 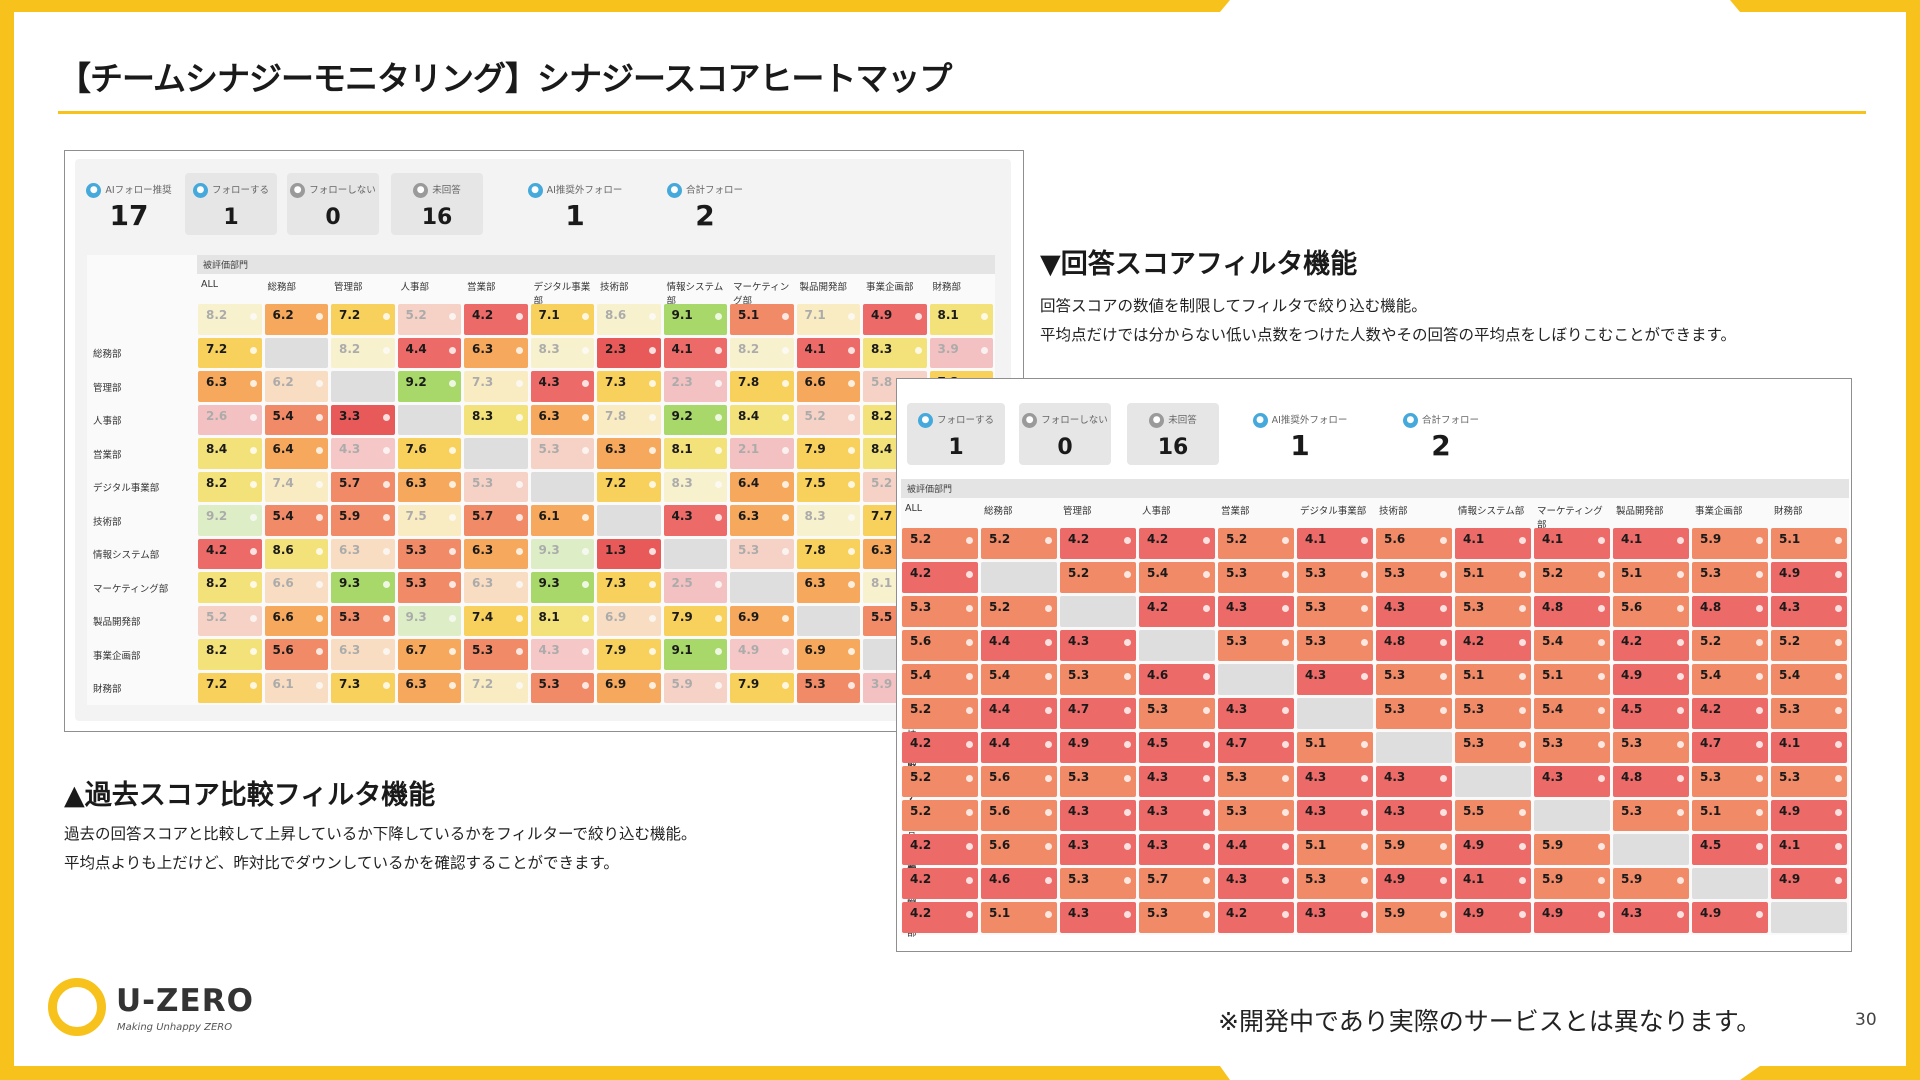 I want to click on column-header: 総務部, so click(x=998, y=511).